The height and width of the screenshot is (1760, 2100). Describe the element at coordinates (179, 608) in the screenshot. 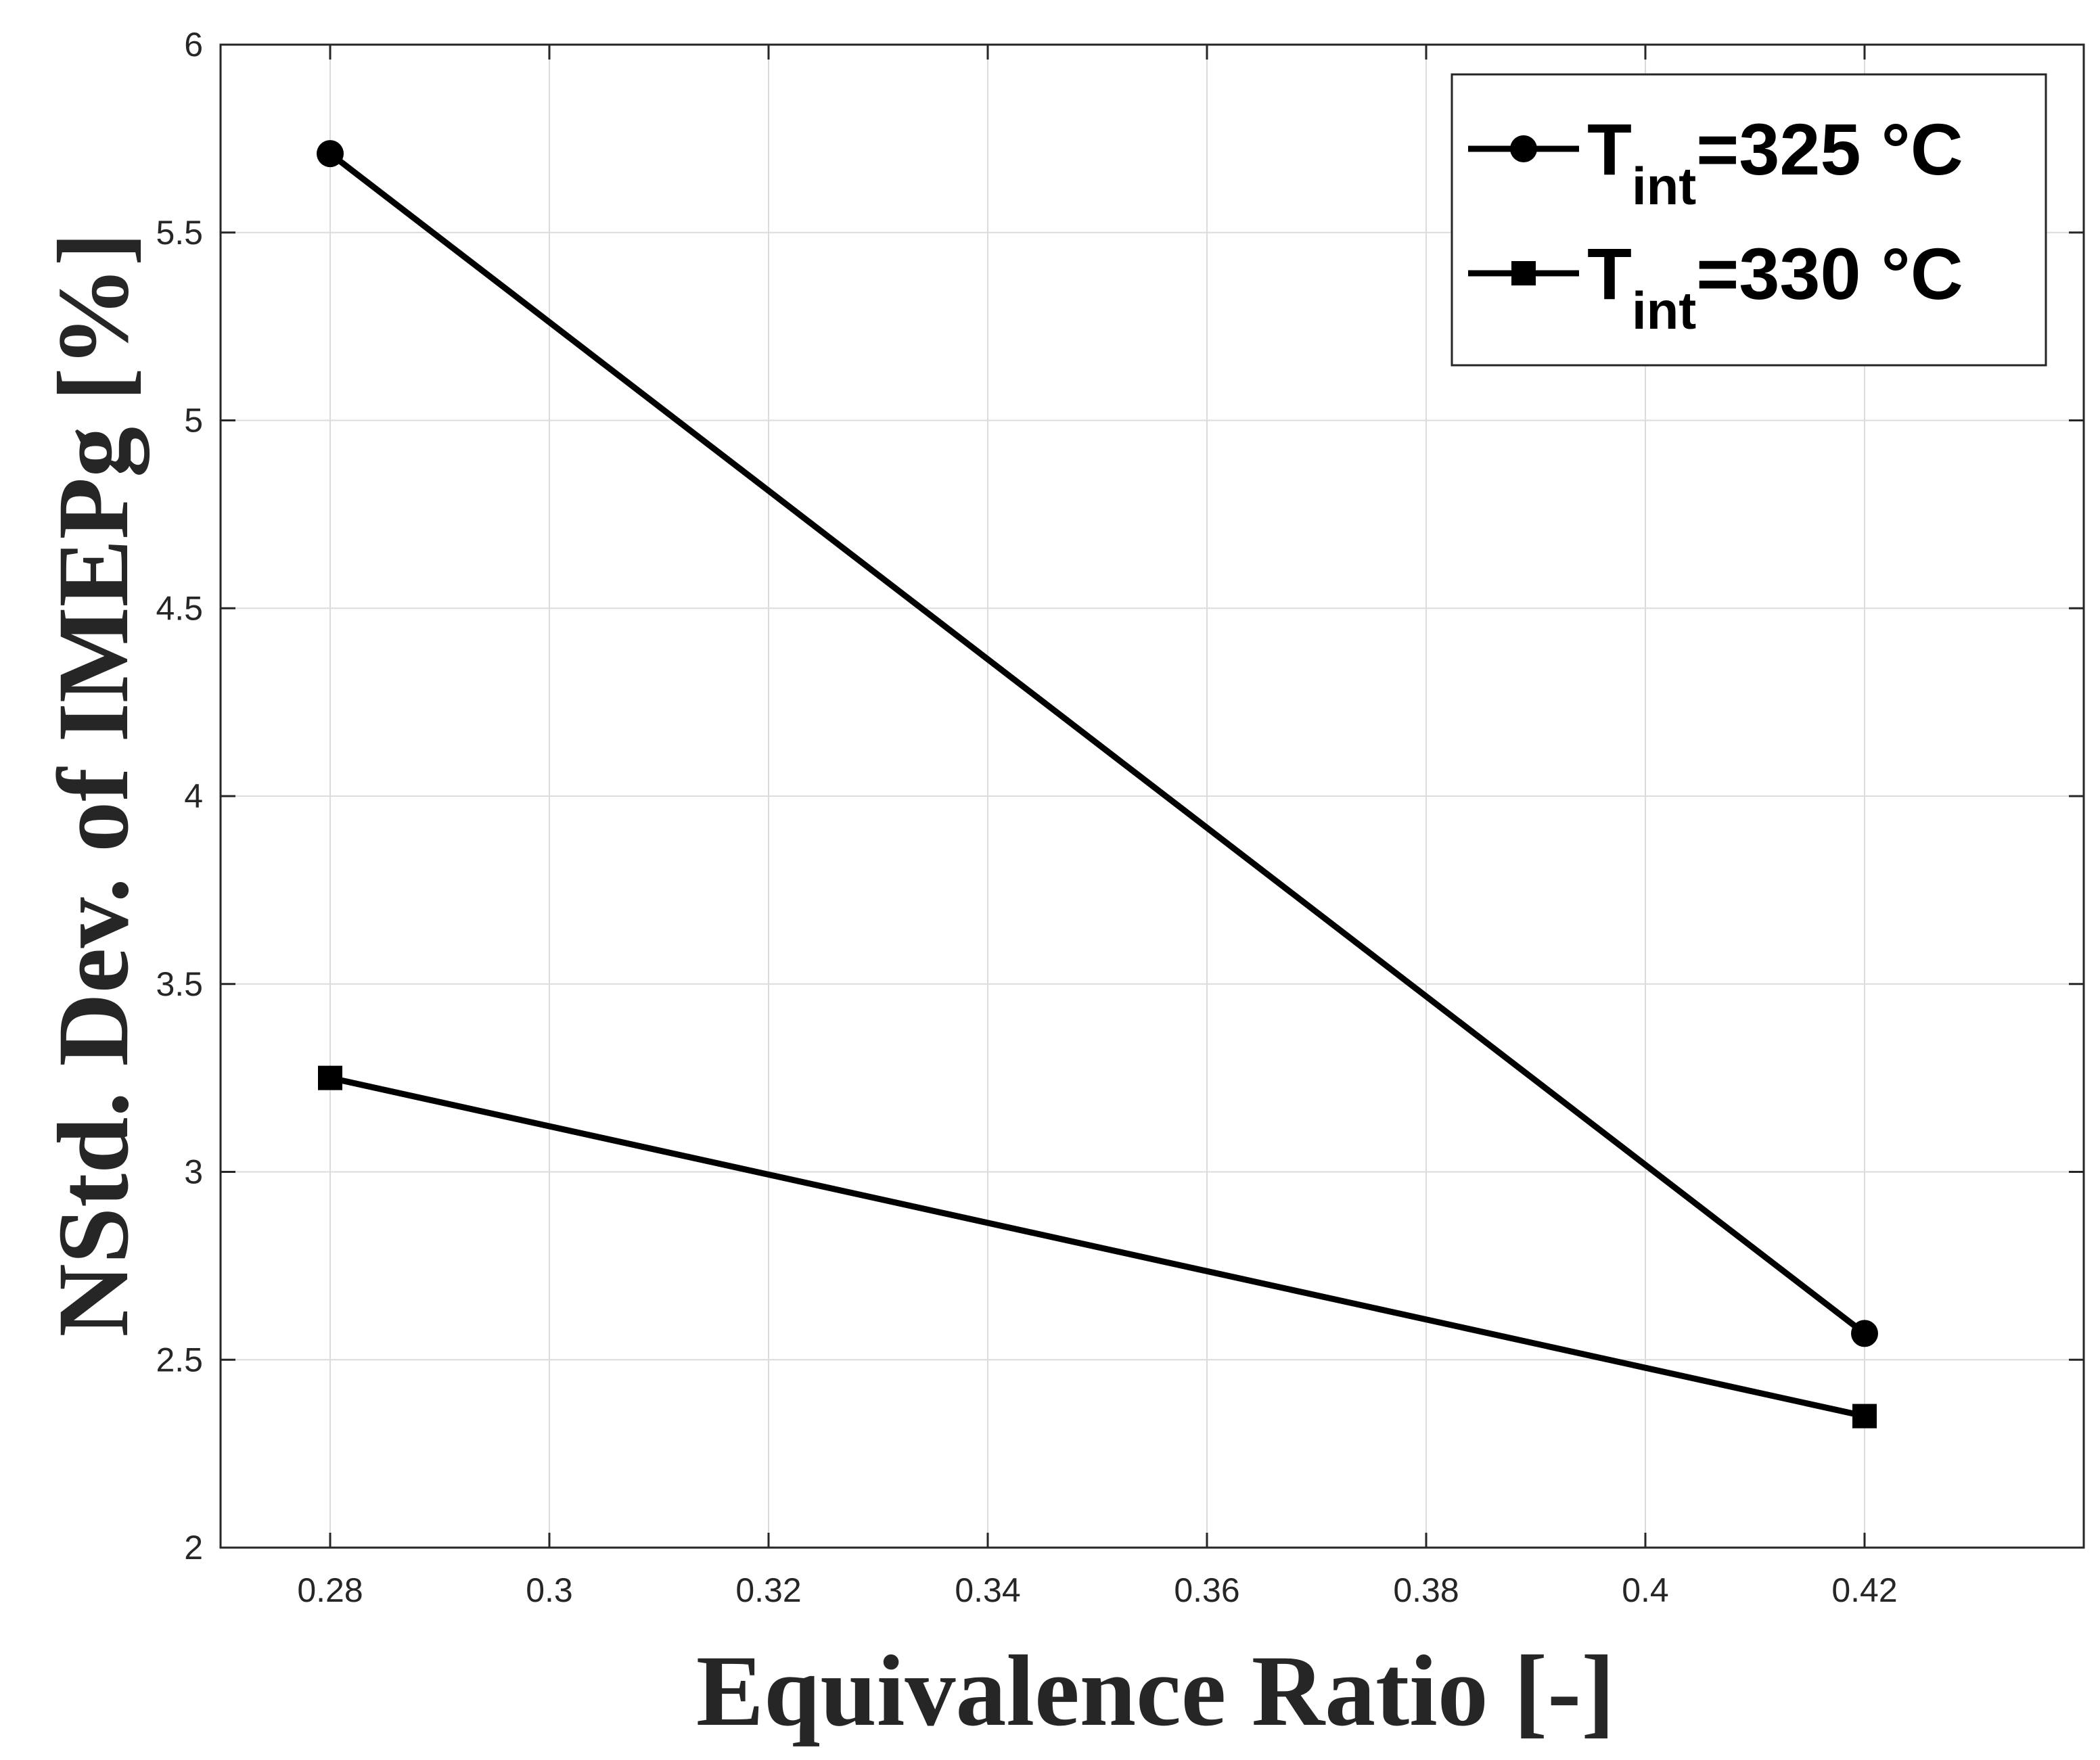

I see `y-tick-label: 4.5` at that location.